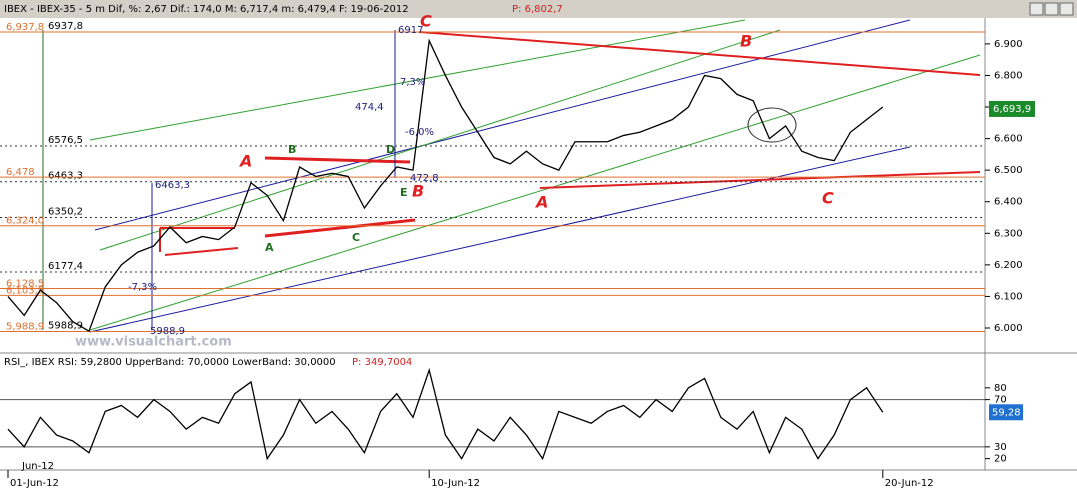  What do you see at coordinates (25, 284) in the screenshot?
I see `level-label: 6,128,5` at bounding box center [25, 284].